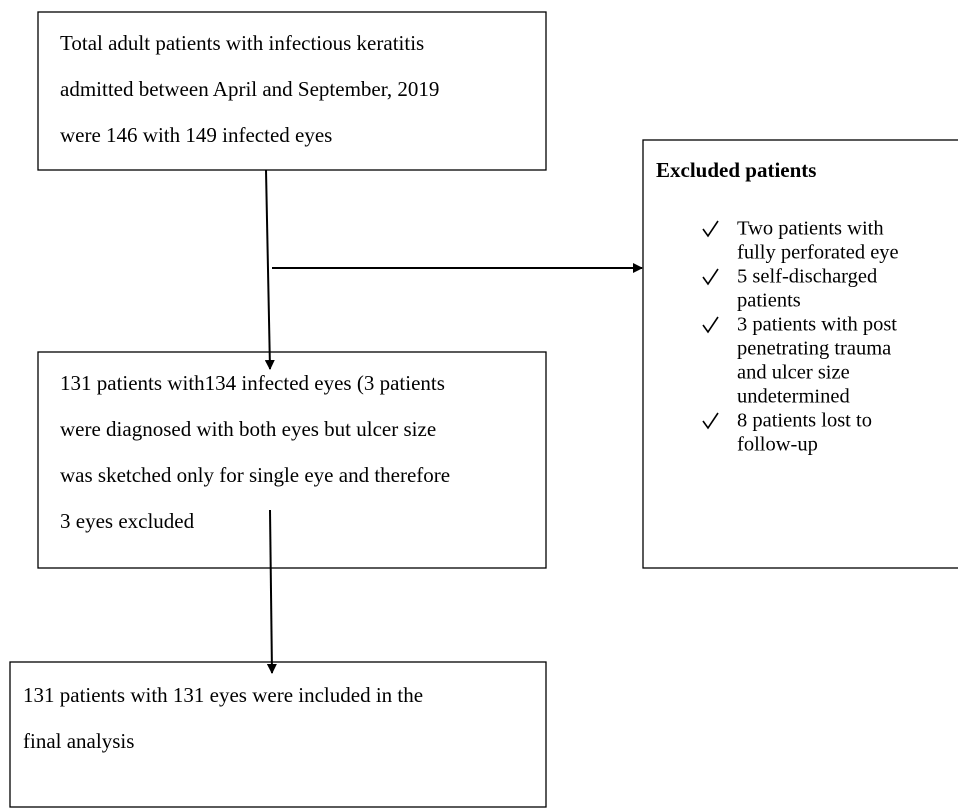  Describe the element at coordinates (127, 521) in the screenshot. I see `box-text-line: 3 eyes excluded` at that location.